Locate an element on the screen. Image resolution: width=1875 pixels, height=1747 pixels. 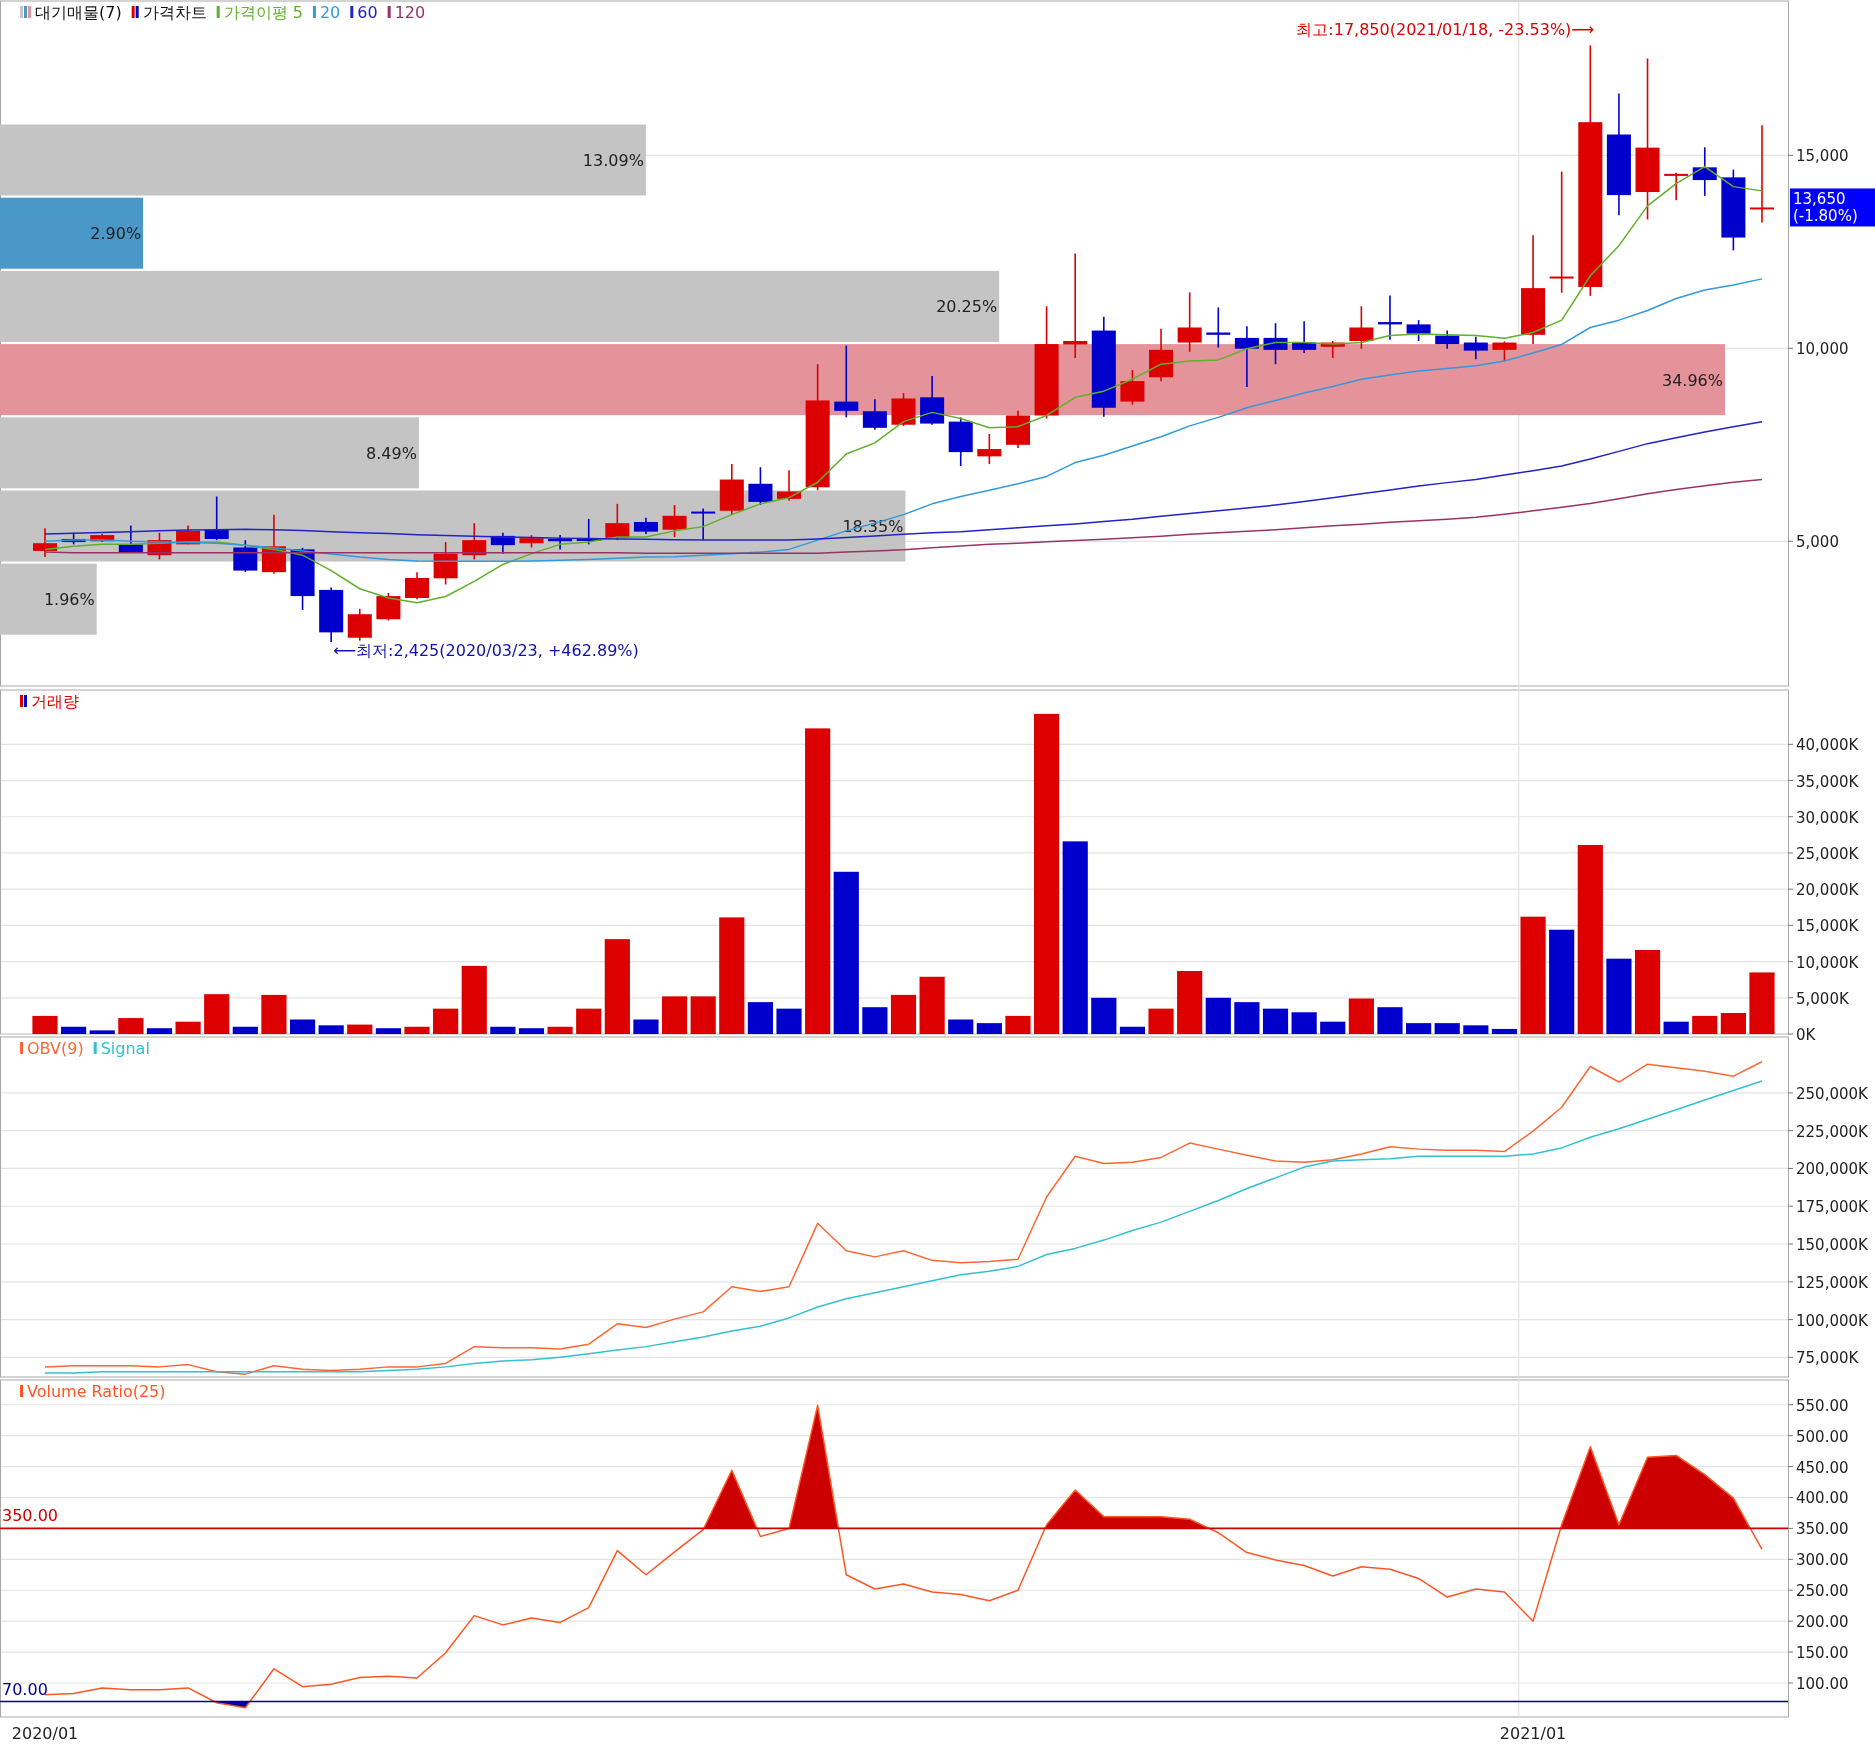
legend-label: 120 is located at coordinates (410, 12).